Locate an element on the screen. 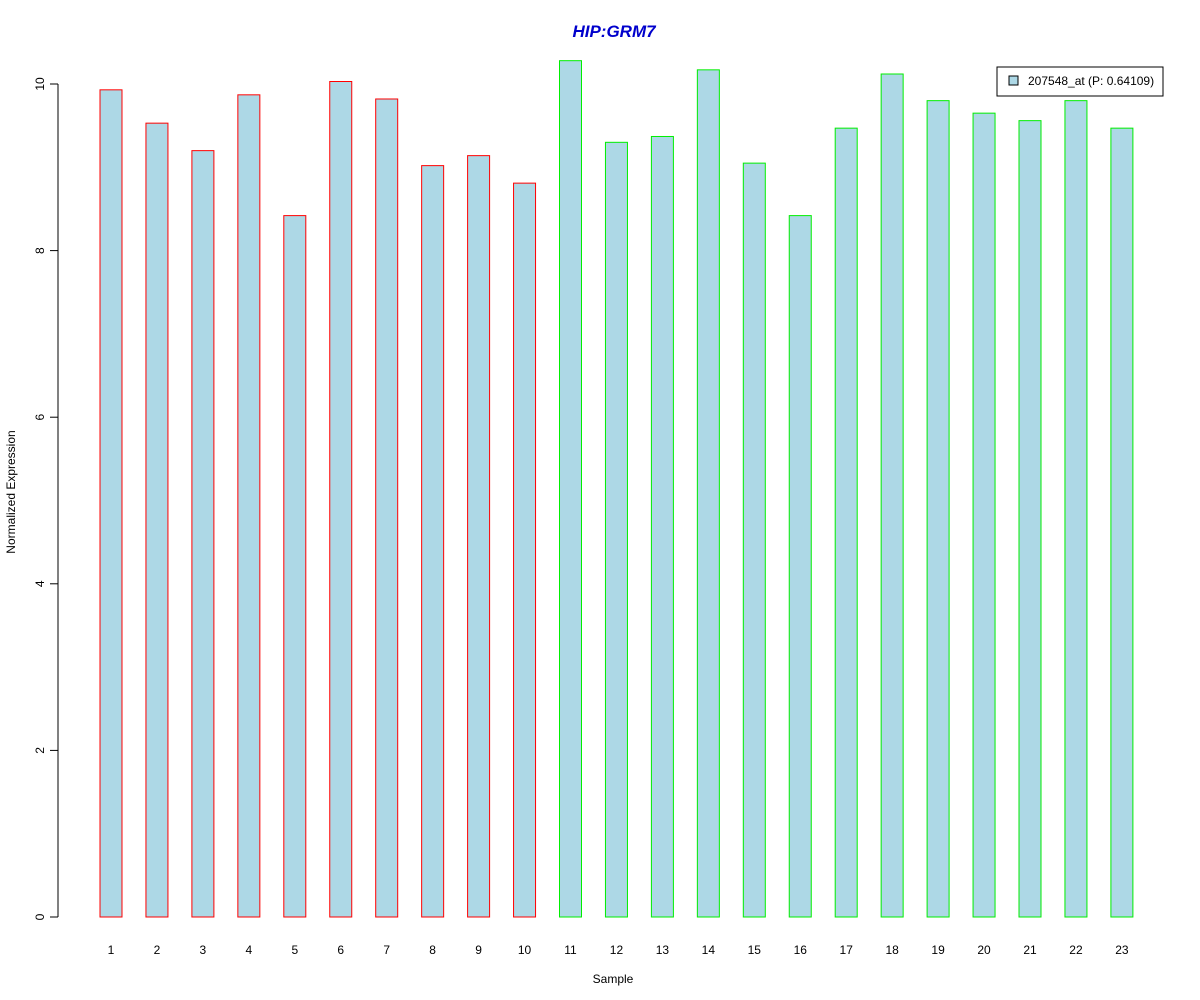 The height and width of the screenshot is (1000, 1200). x-tick-label: 4 is located at coordinates (249, 950).